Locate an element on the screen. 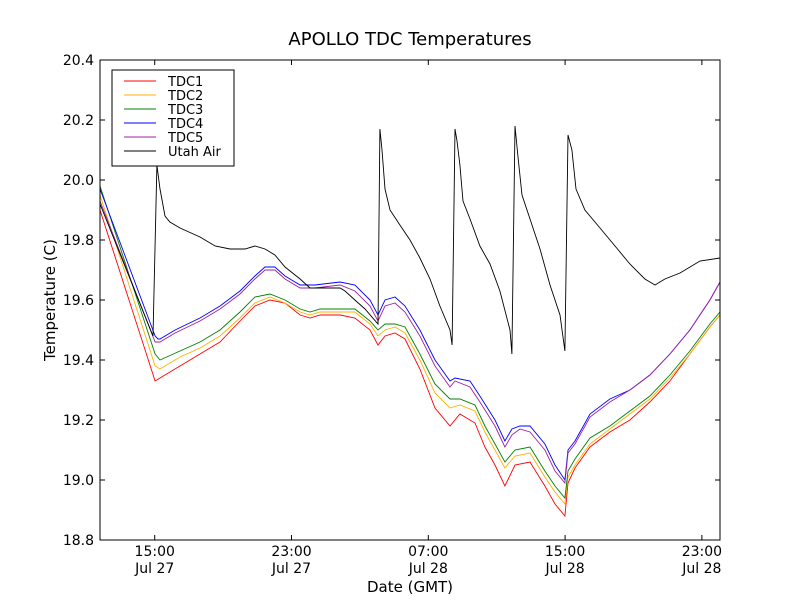 This screenshot has width=800, height=600. y-tick-label: 19.0 is located at coordinates (78, 481).